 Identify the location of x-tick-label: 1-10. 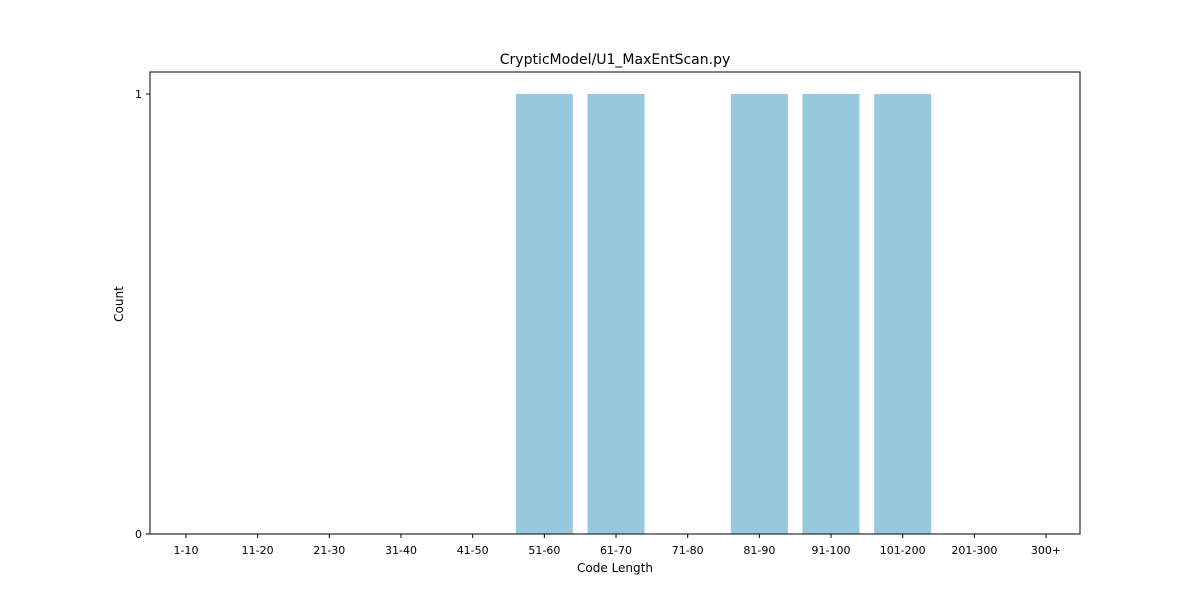
(186, 550).